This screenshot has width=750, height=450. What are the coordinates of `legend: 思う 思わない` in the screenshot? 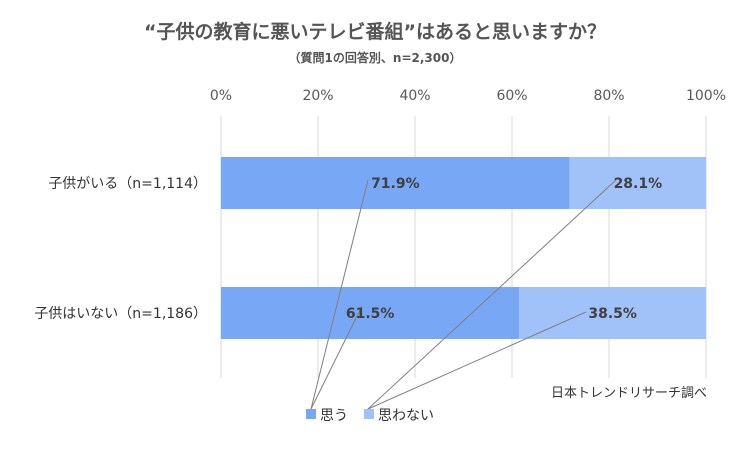 It's located at (370, 416).